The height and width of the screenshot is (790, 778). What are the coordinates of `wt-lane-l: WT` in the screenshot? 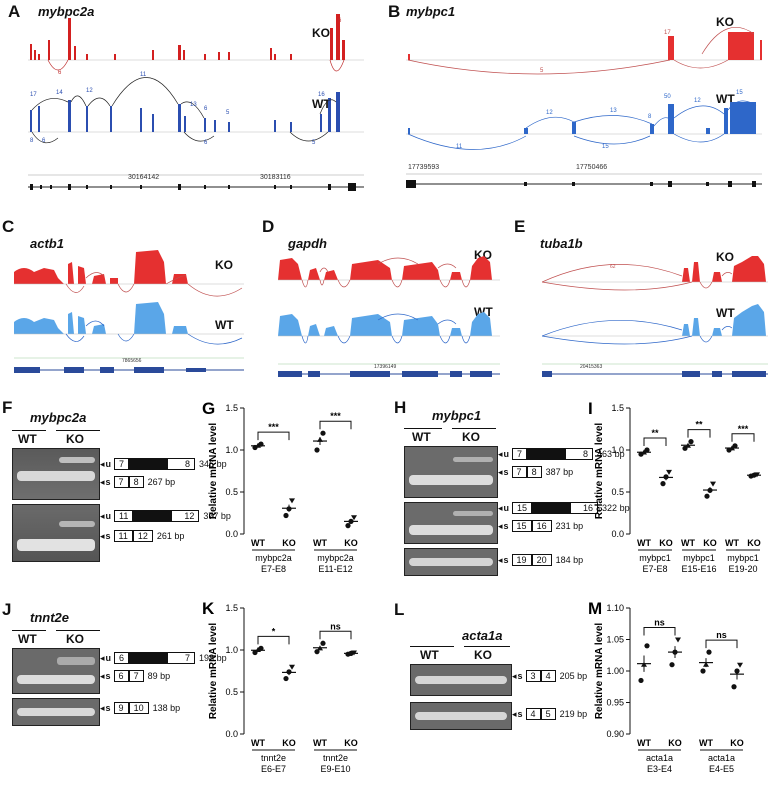 It's located at (429, 655).